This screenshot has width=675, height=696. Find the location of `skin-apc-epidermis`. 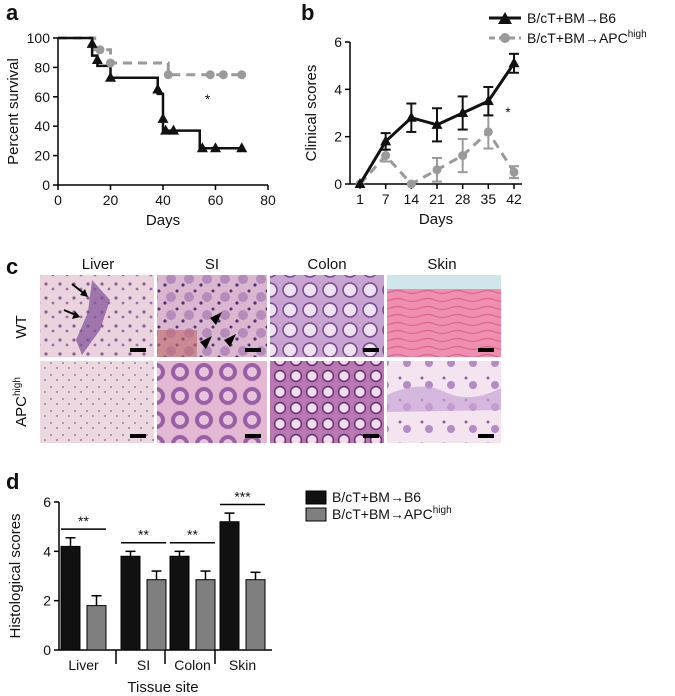

skin-apc-epidermis is located at coordinates (444, 399).